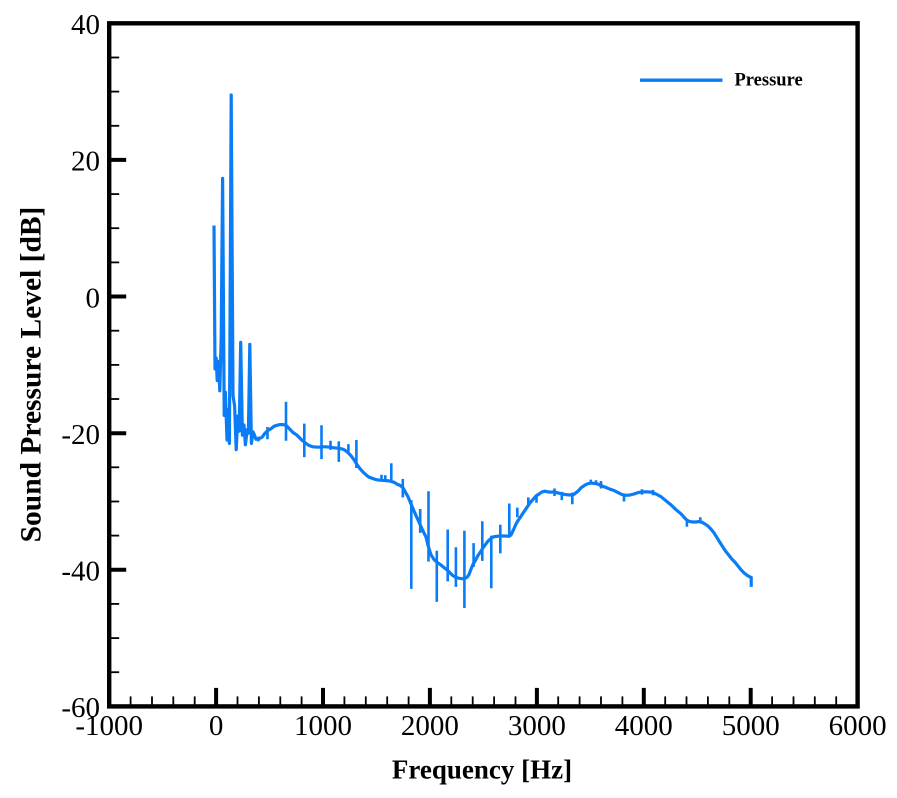  What do you see at coordinates (80, 435) in the screenshot?
I see `svg-text: -20` at bounding box center [80, 435].